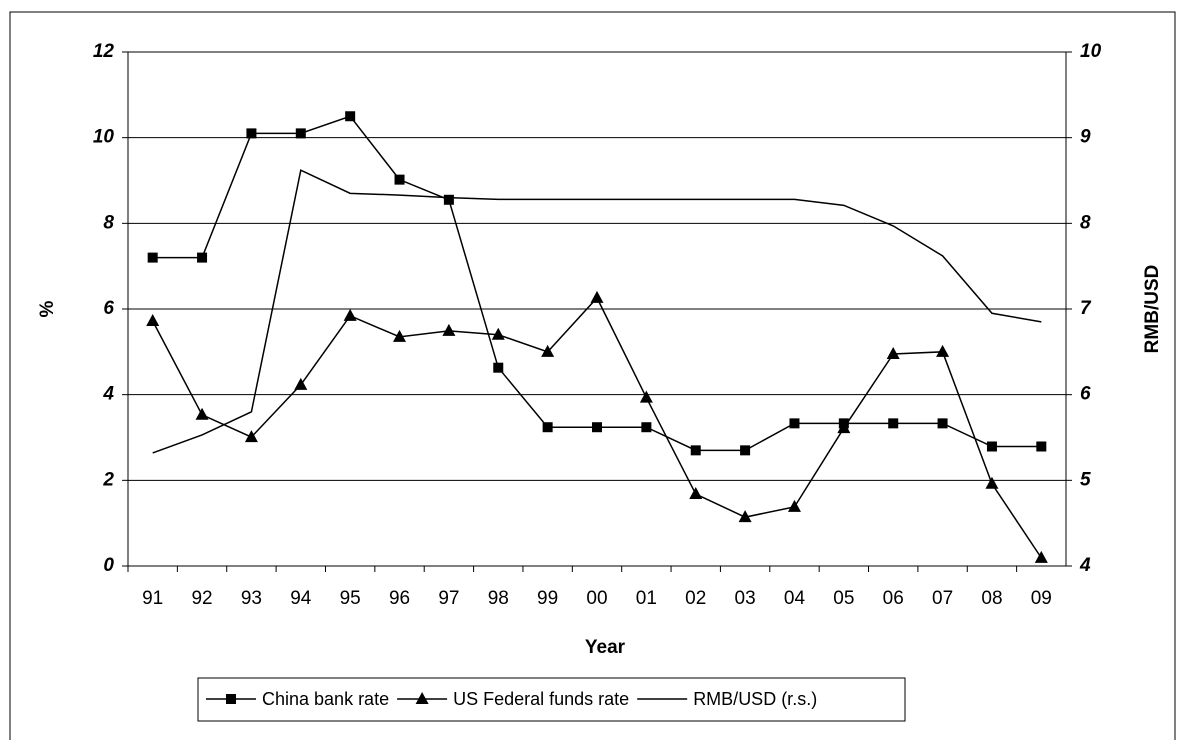 The width and height of the screenshot is (1185, 745). Describe the element at coordinates (1086, 308) in the screenshot. I see `y2-tick-label: 7` at that location.